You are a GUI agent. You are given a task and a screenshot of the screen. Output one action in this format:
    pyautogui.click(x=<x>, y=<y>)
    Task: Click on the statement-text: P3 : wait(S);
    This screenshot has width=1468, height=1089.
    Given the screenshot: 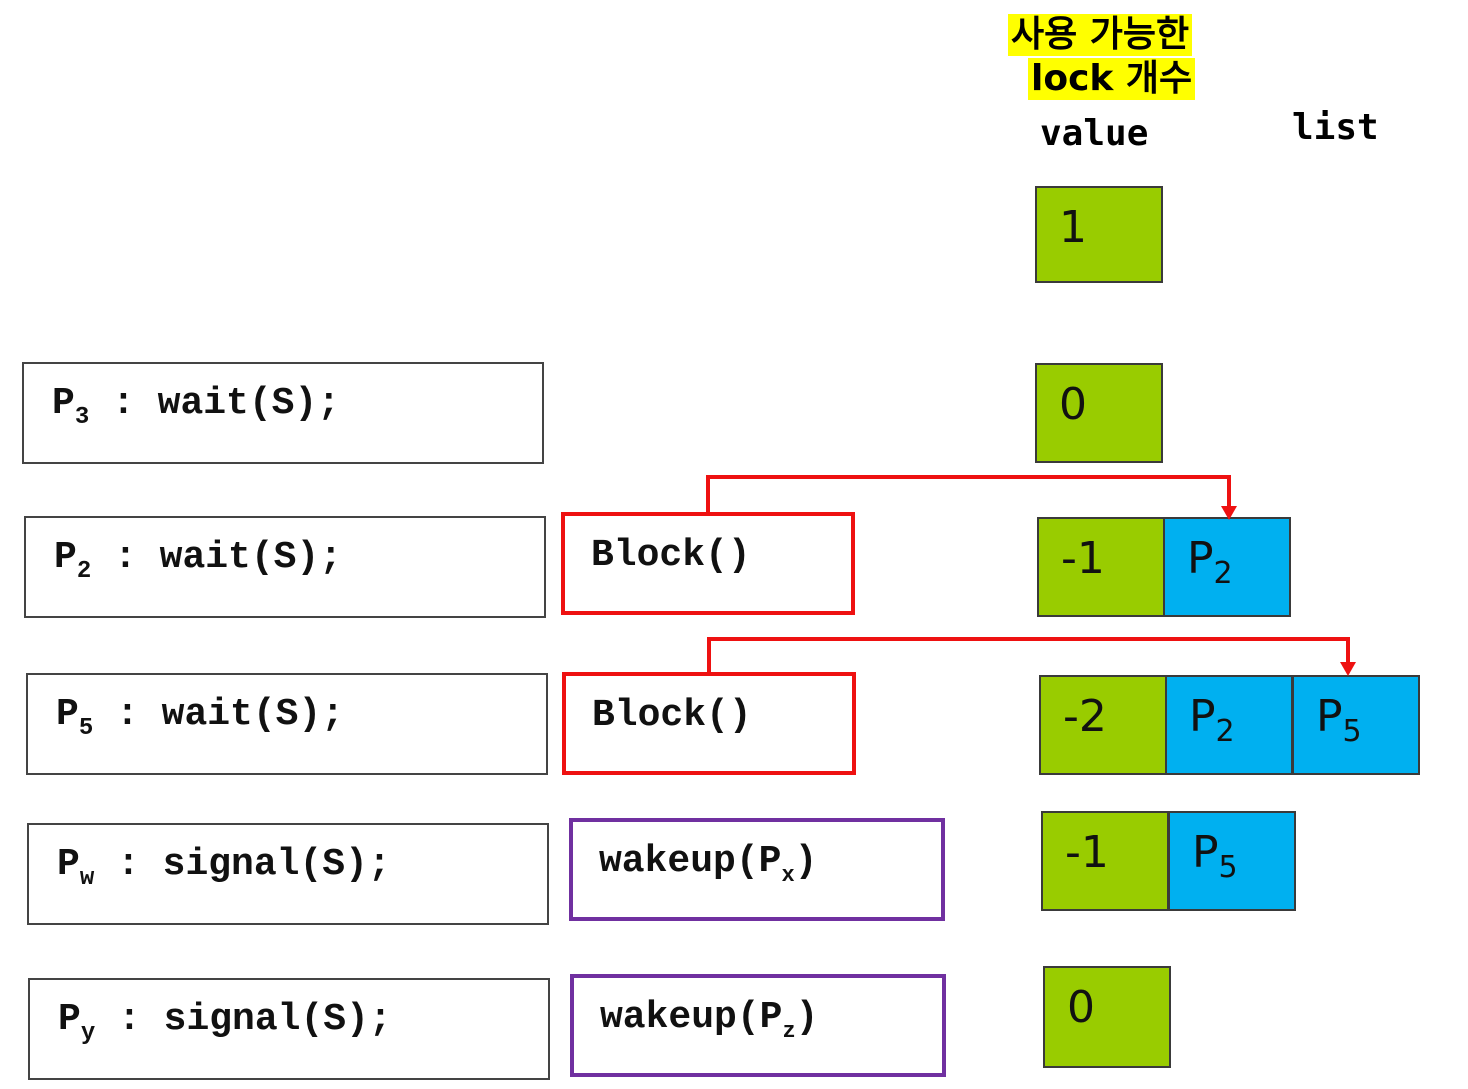 What is the action you would take?
    pyautogui.click(x=196, y=406)
    